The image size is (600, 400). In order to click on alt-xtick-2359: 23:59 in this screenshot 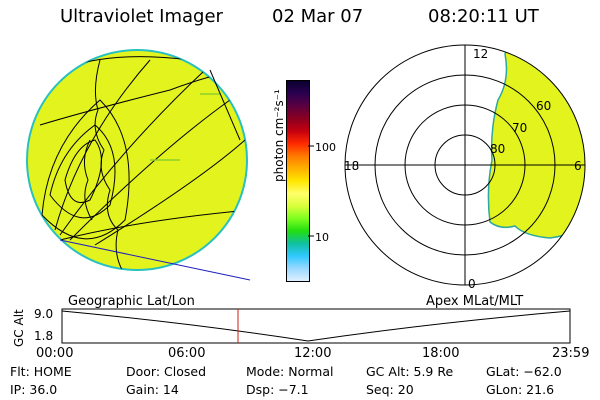, I will do `click(571, 353)`.